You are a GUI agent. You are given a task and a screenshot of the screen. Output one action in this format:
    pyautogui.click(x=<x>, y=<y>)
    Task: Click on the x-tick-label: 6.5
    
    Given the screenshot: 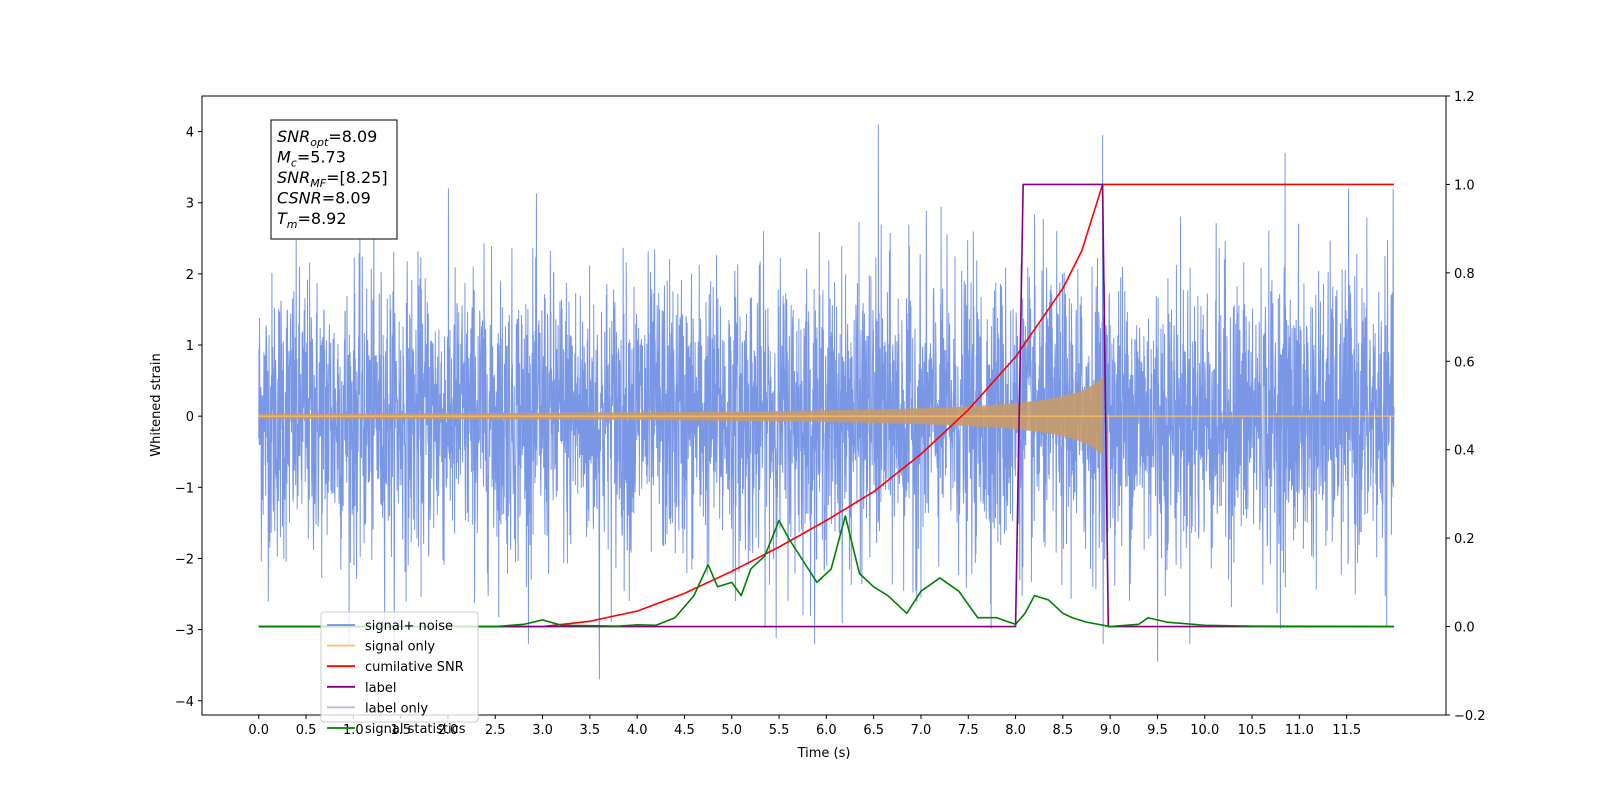 What is the action you would take?
    pyautogui.click(x=873, y=730)
    